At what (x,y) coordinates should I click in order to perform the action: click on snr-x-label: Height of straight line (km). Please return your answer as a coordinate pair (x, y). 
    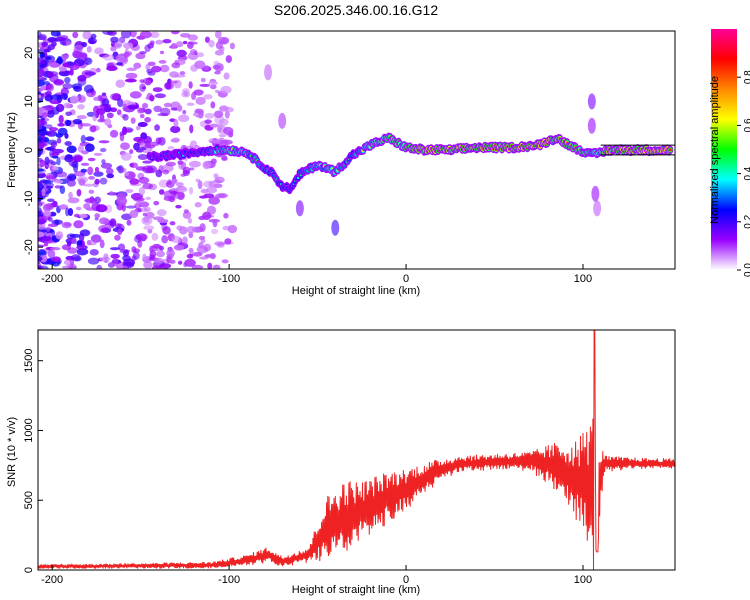
    Looking at the image, I should click on (356, 590).